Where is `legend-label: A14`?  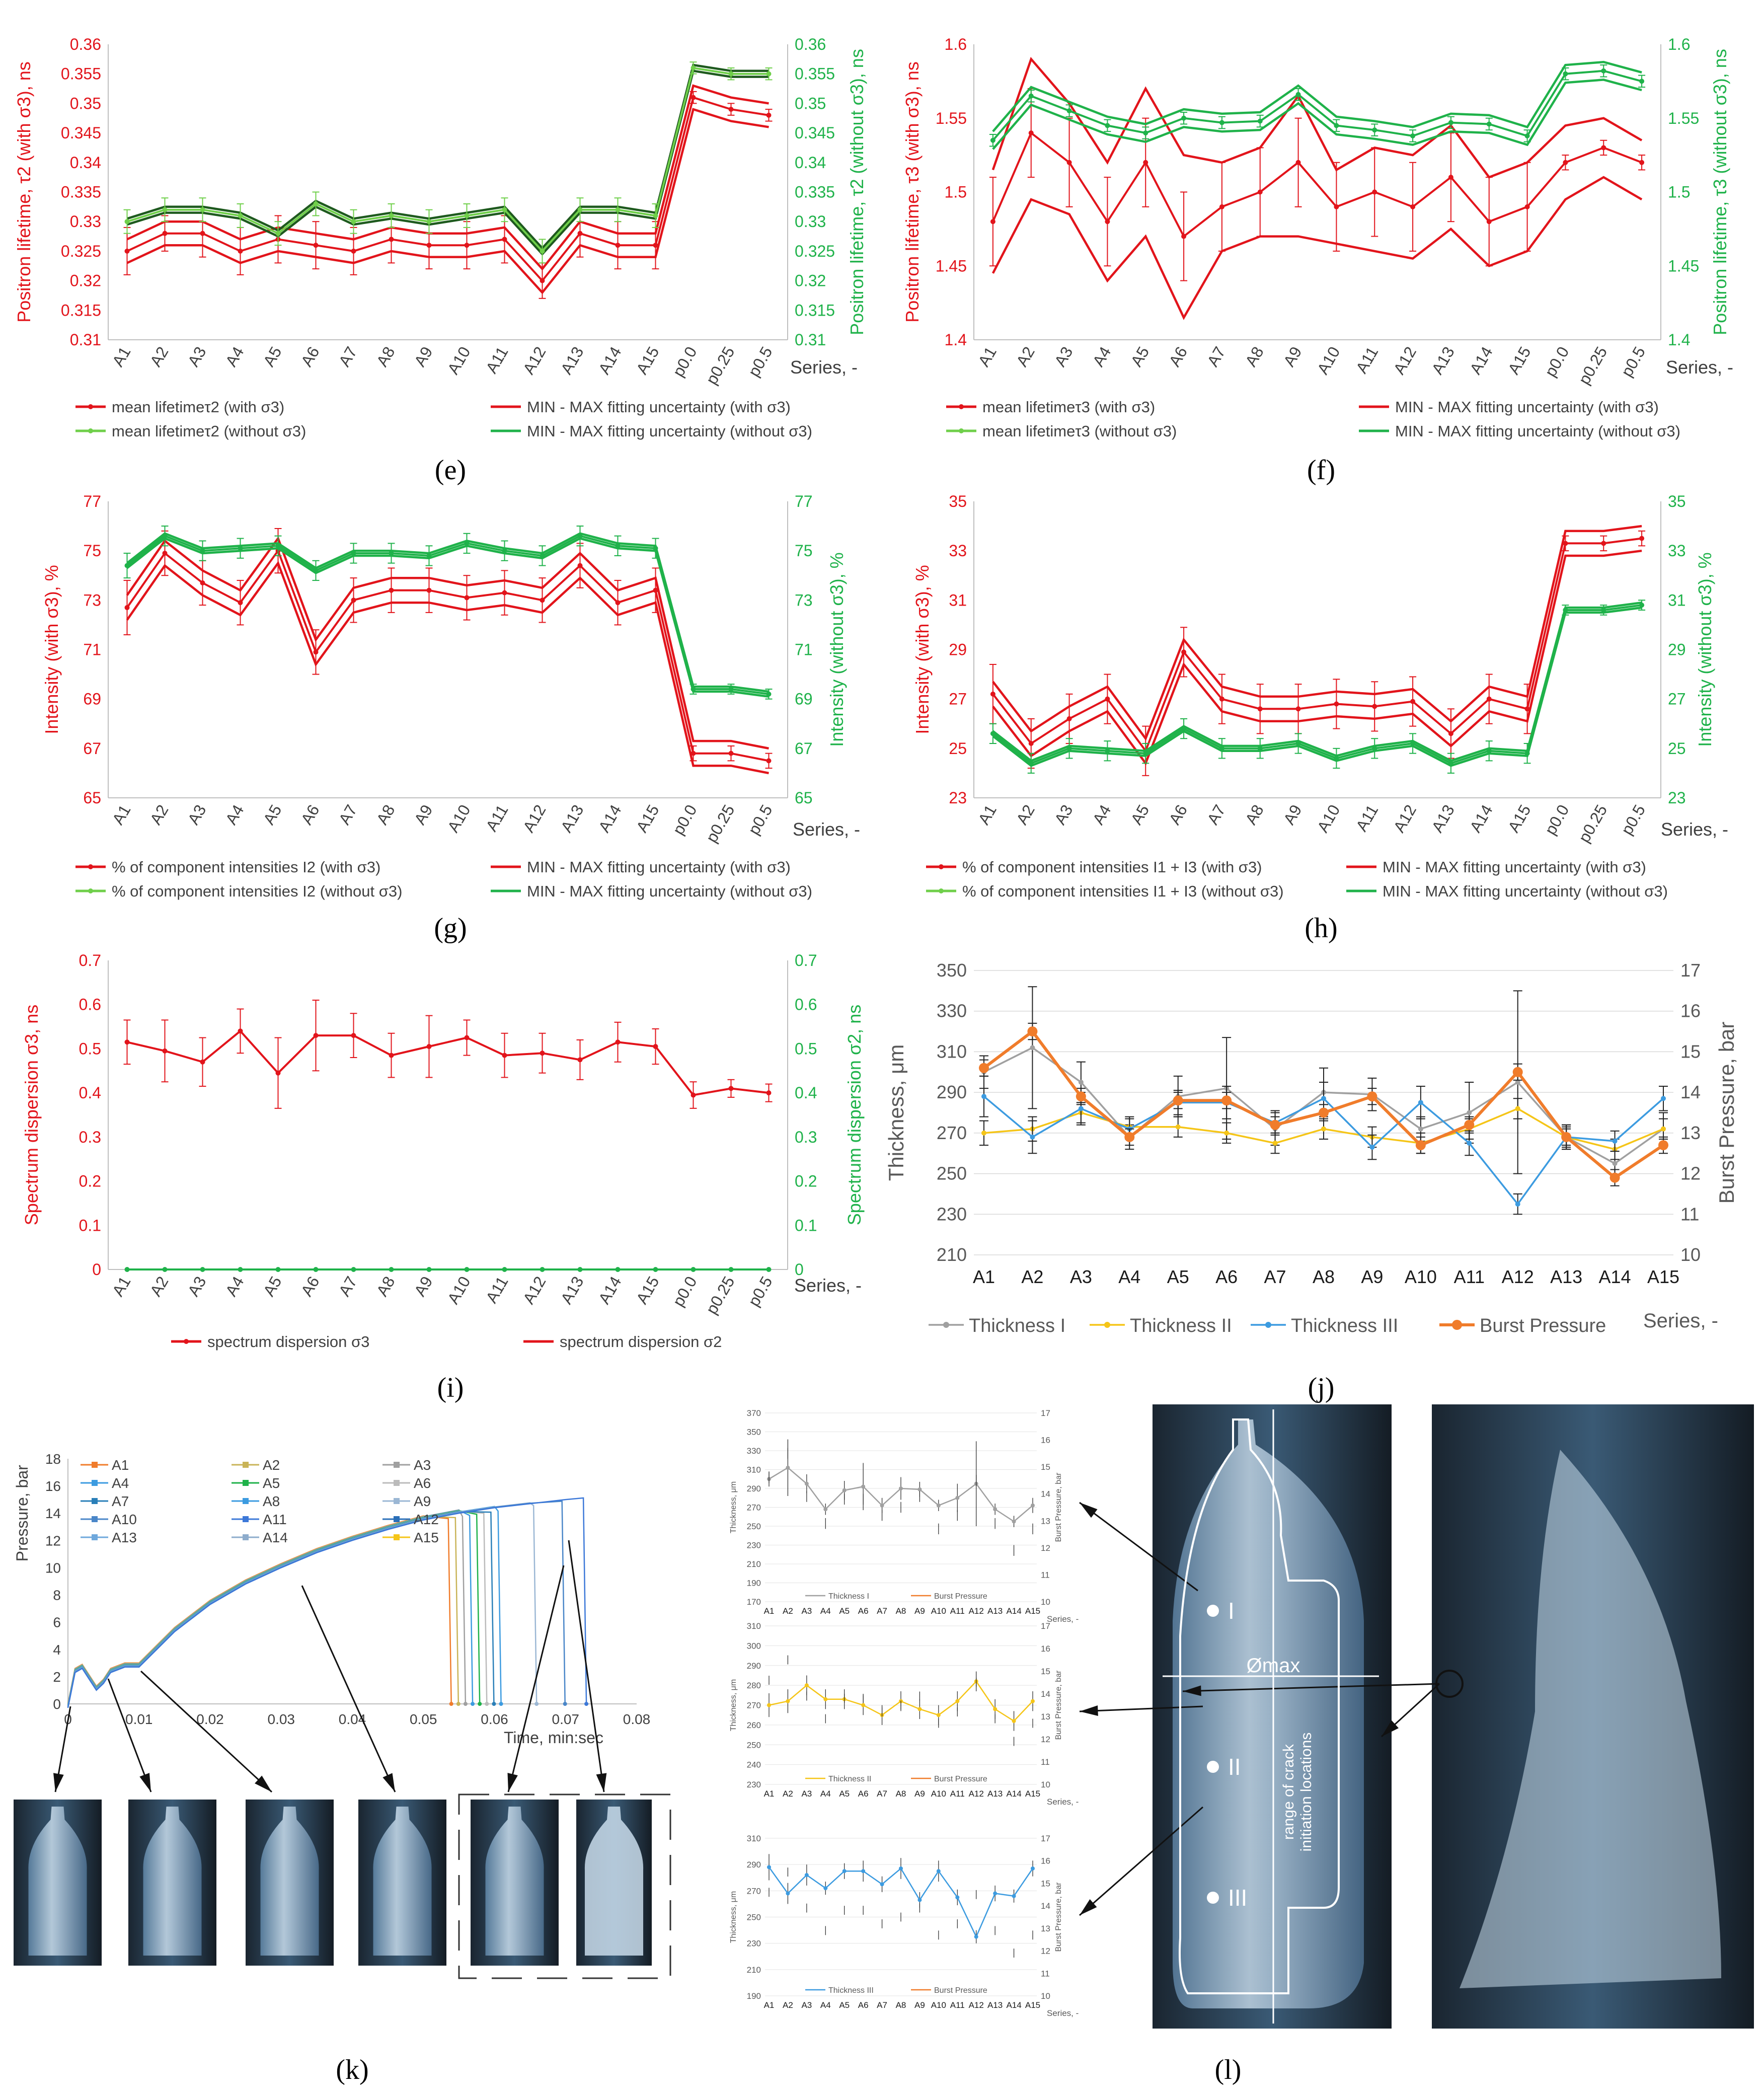 legend-label: A14 is located at coordinates (275, 1537).